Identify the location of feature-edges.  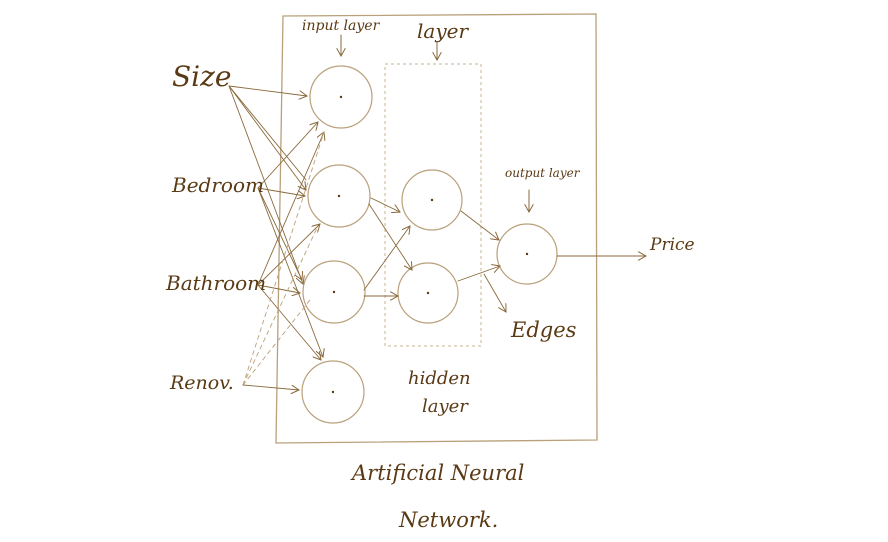
(276, 237).